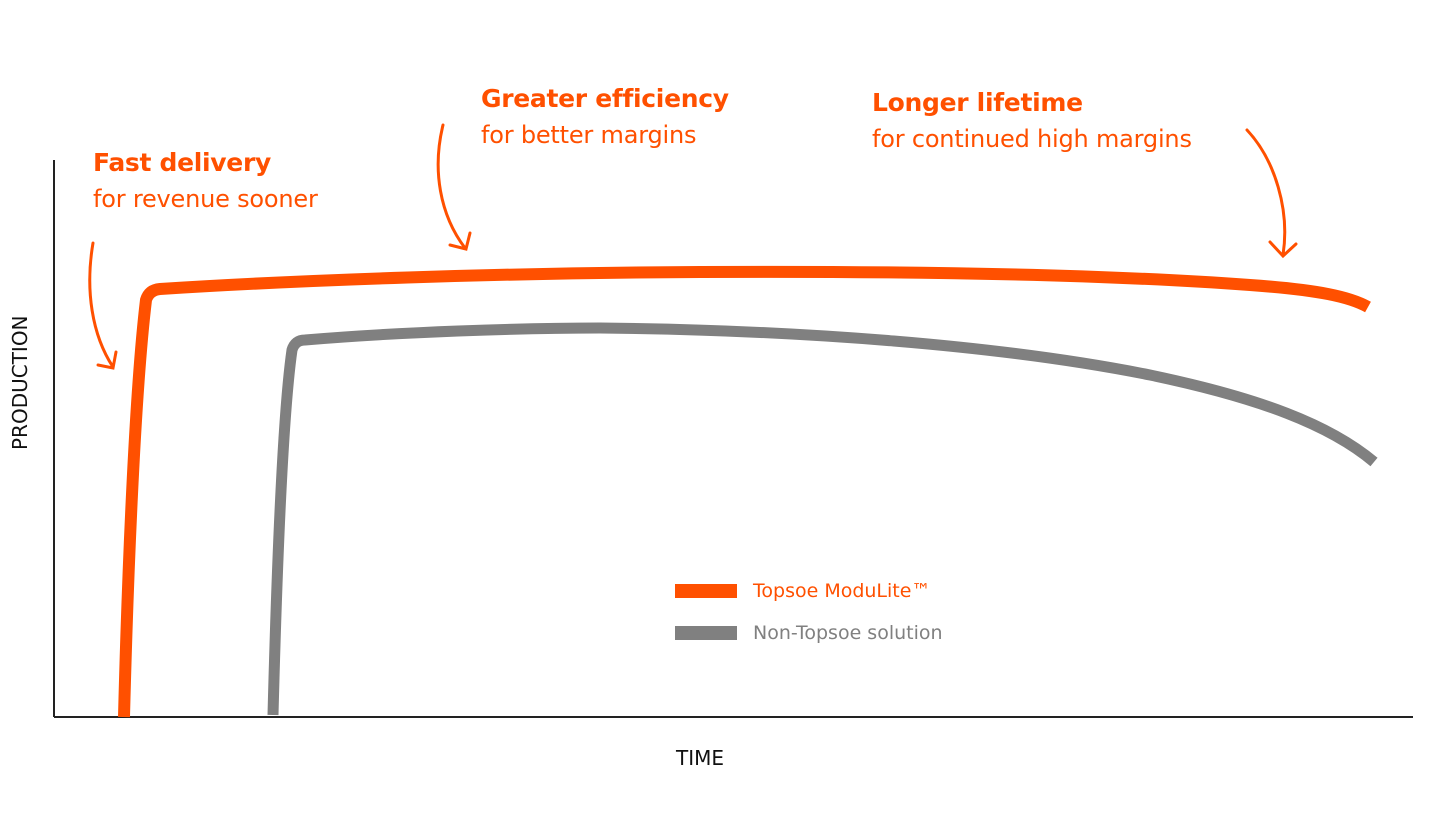 This screenshot has height=825, width=1440. What do you see at coordinates (20, 382) in the screenshot?
I see `y-axis-label: PRODUCTION` at bounding box center [20, 382].